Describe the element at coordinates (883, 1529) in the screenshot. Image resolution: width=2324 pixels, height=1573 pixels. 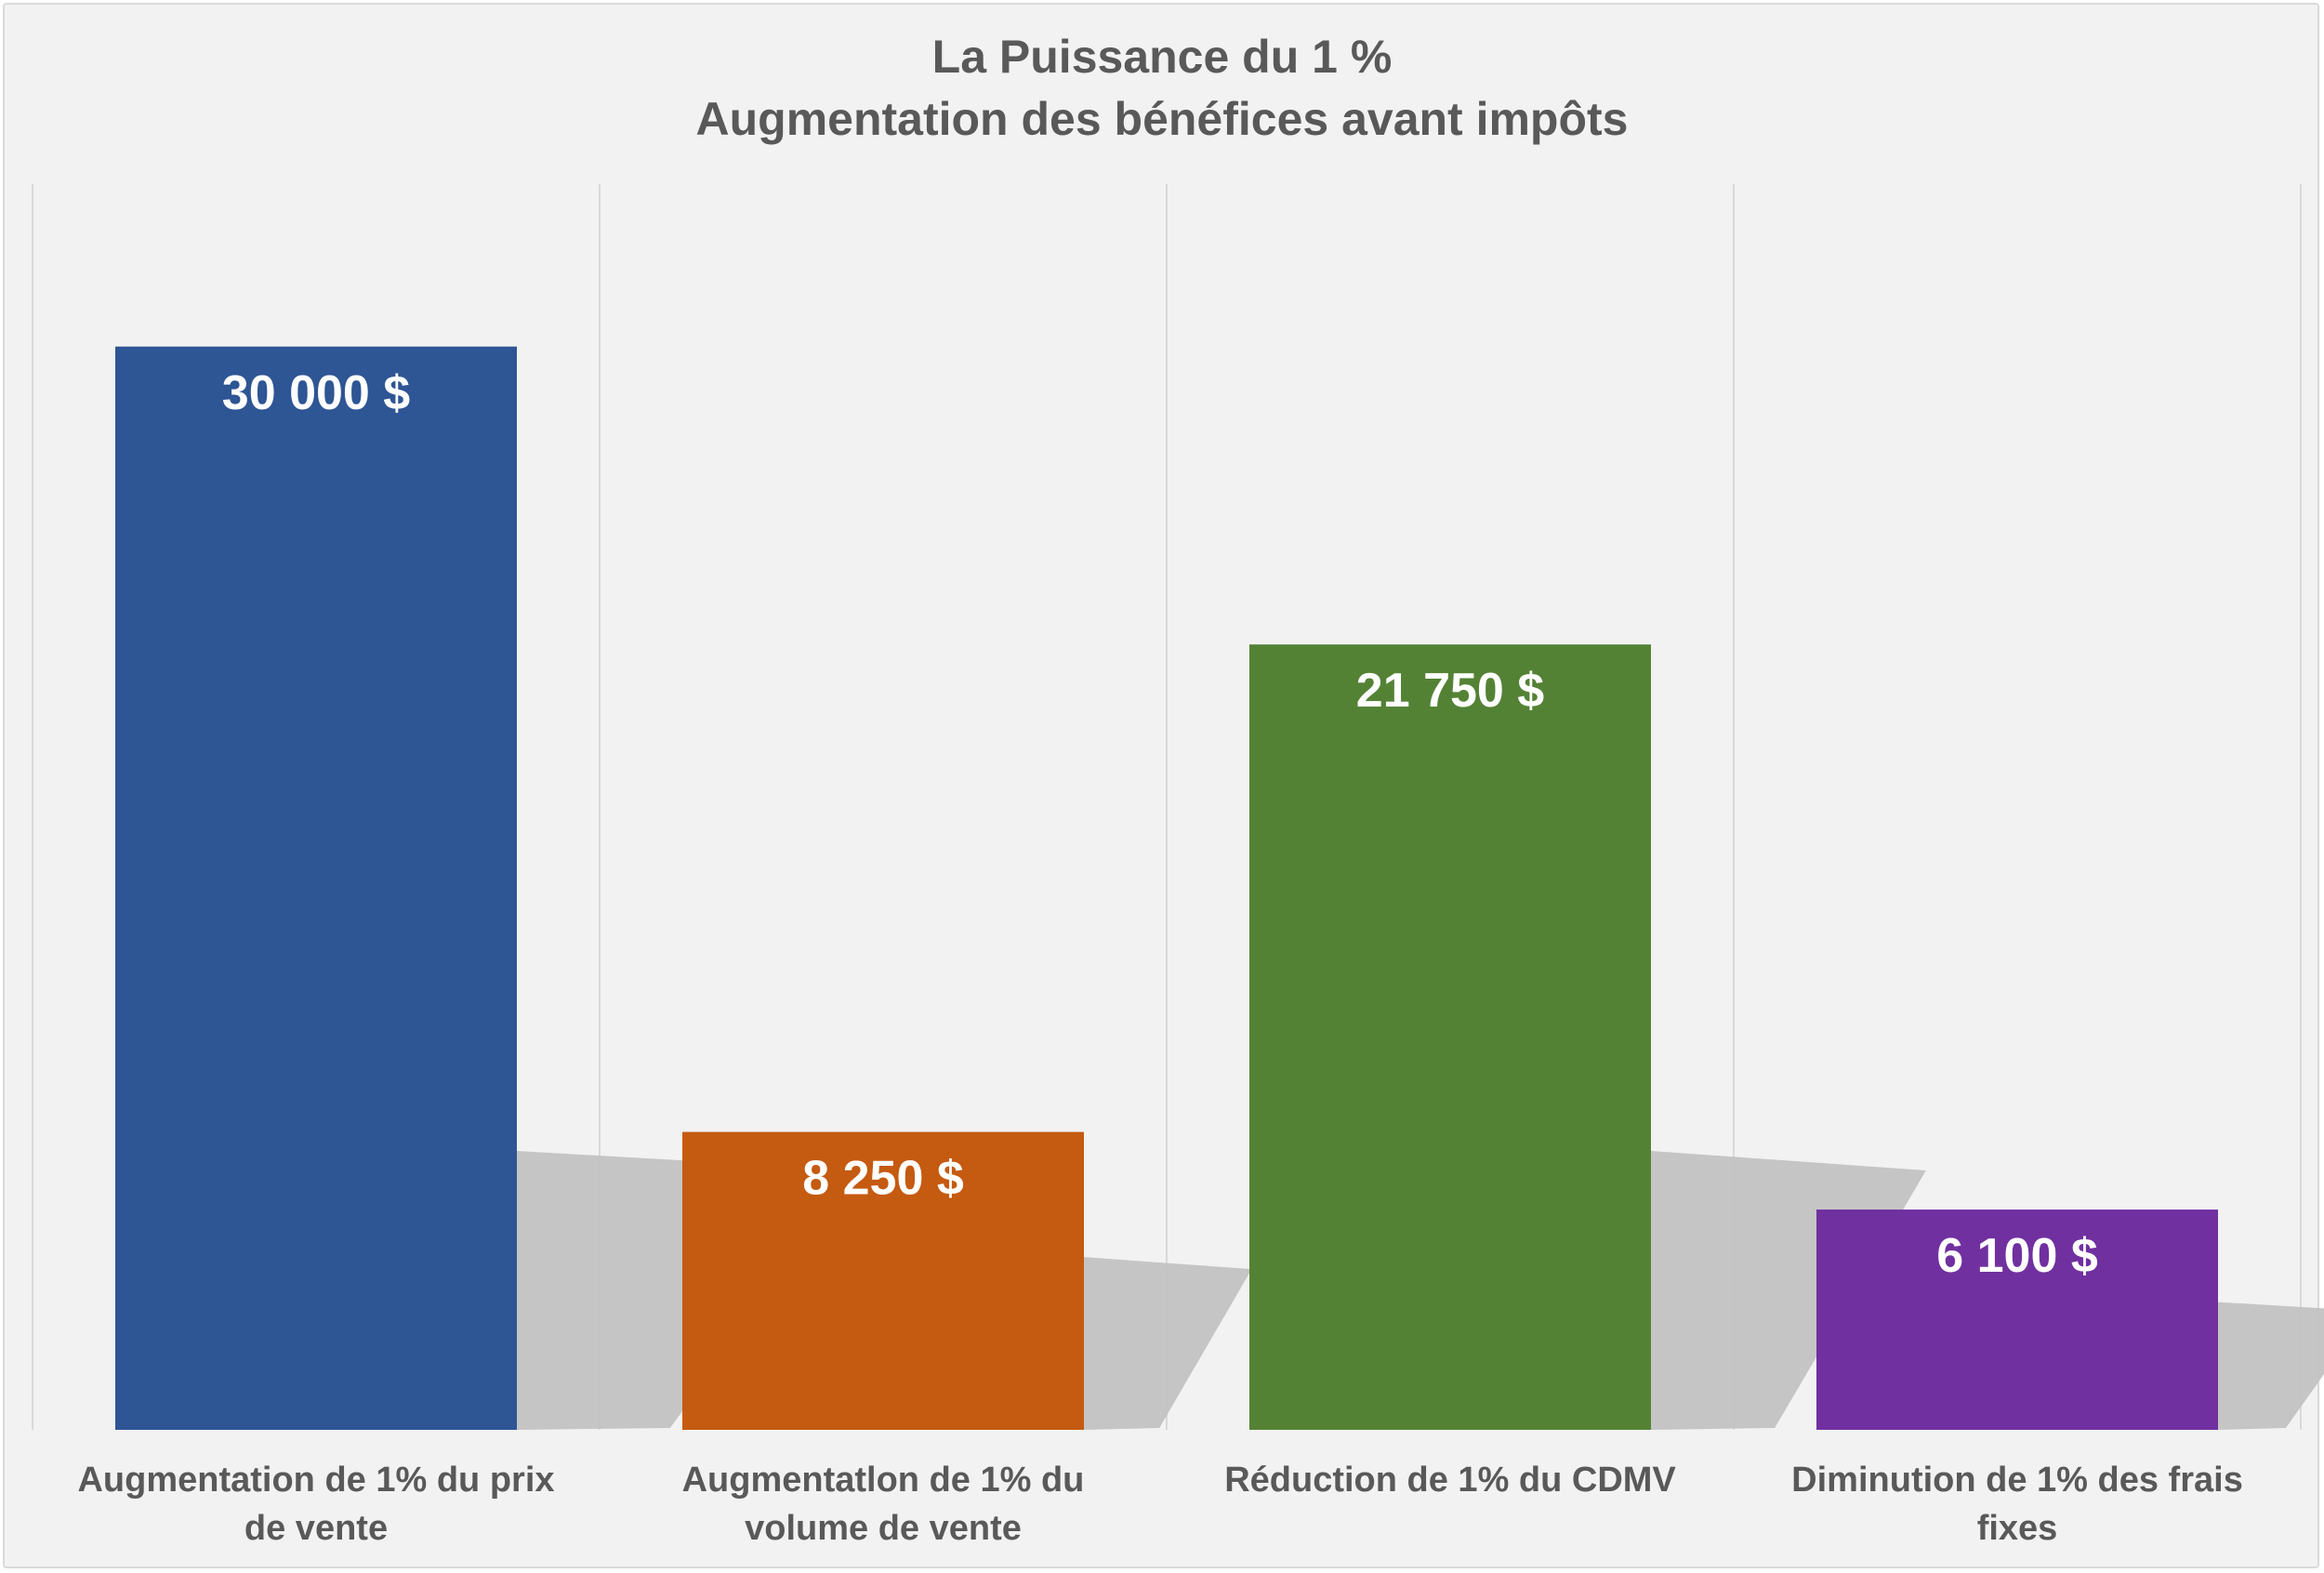
I see `category-label-1-line-1: volume de vente` at that location.